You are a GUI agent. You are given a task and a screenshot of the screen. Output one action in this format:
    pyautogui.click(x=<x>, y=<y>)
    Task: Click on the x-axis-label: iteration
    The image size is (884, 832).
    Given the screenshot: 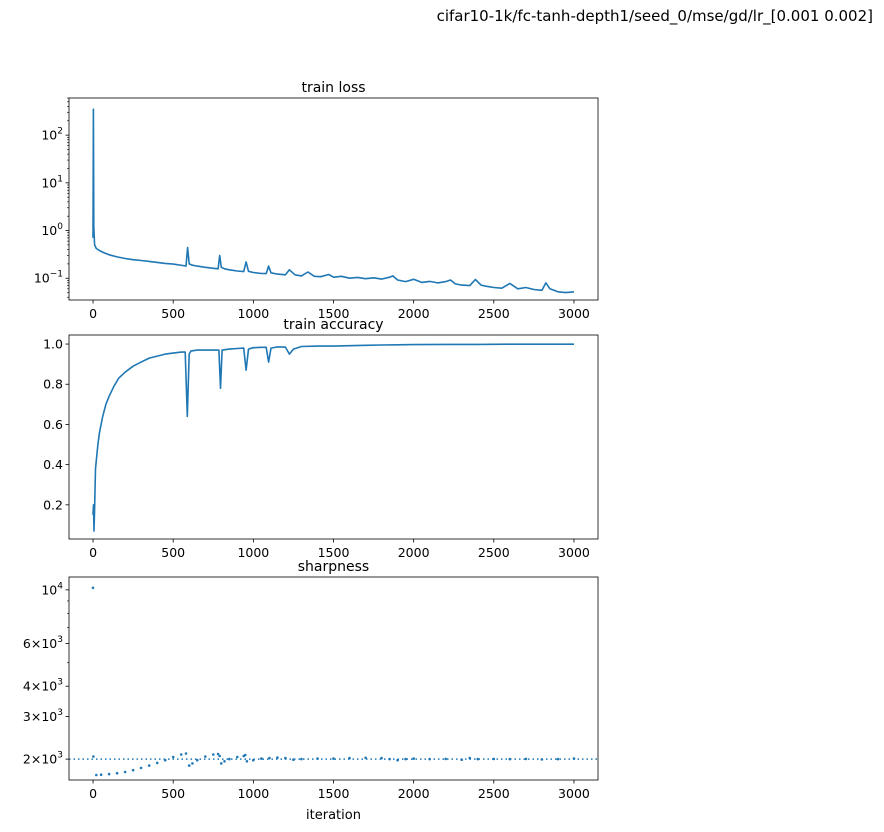 What is the action you would take?
    pyautogui.click(x=333, y=815)
    